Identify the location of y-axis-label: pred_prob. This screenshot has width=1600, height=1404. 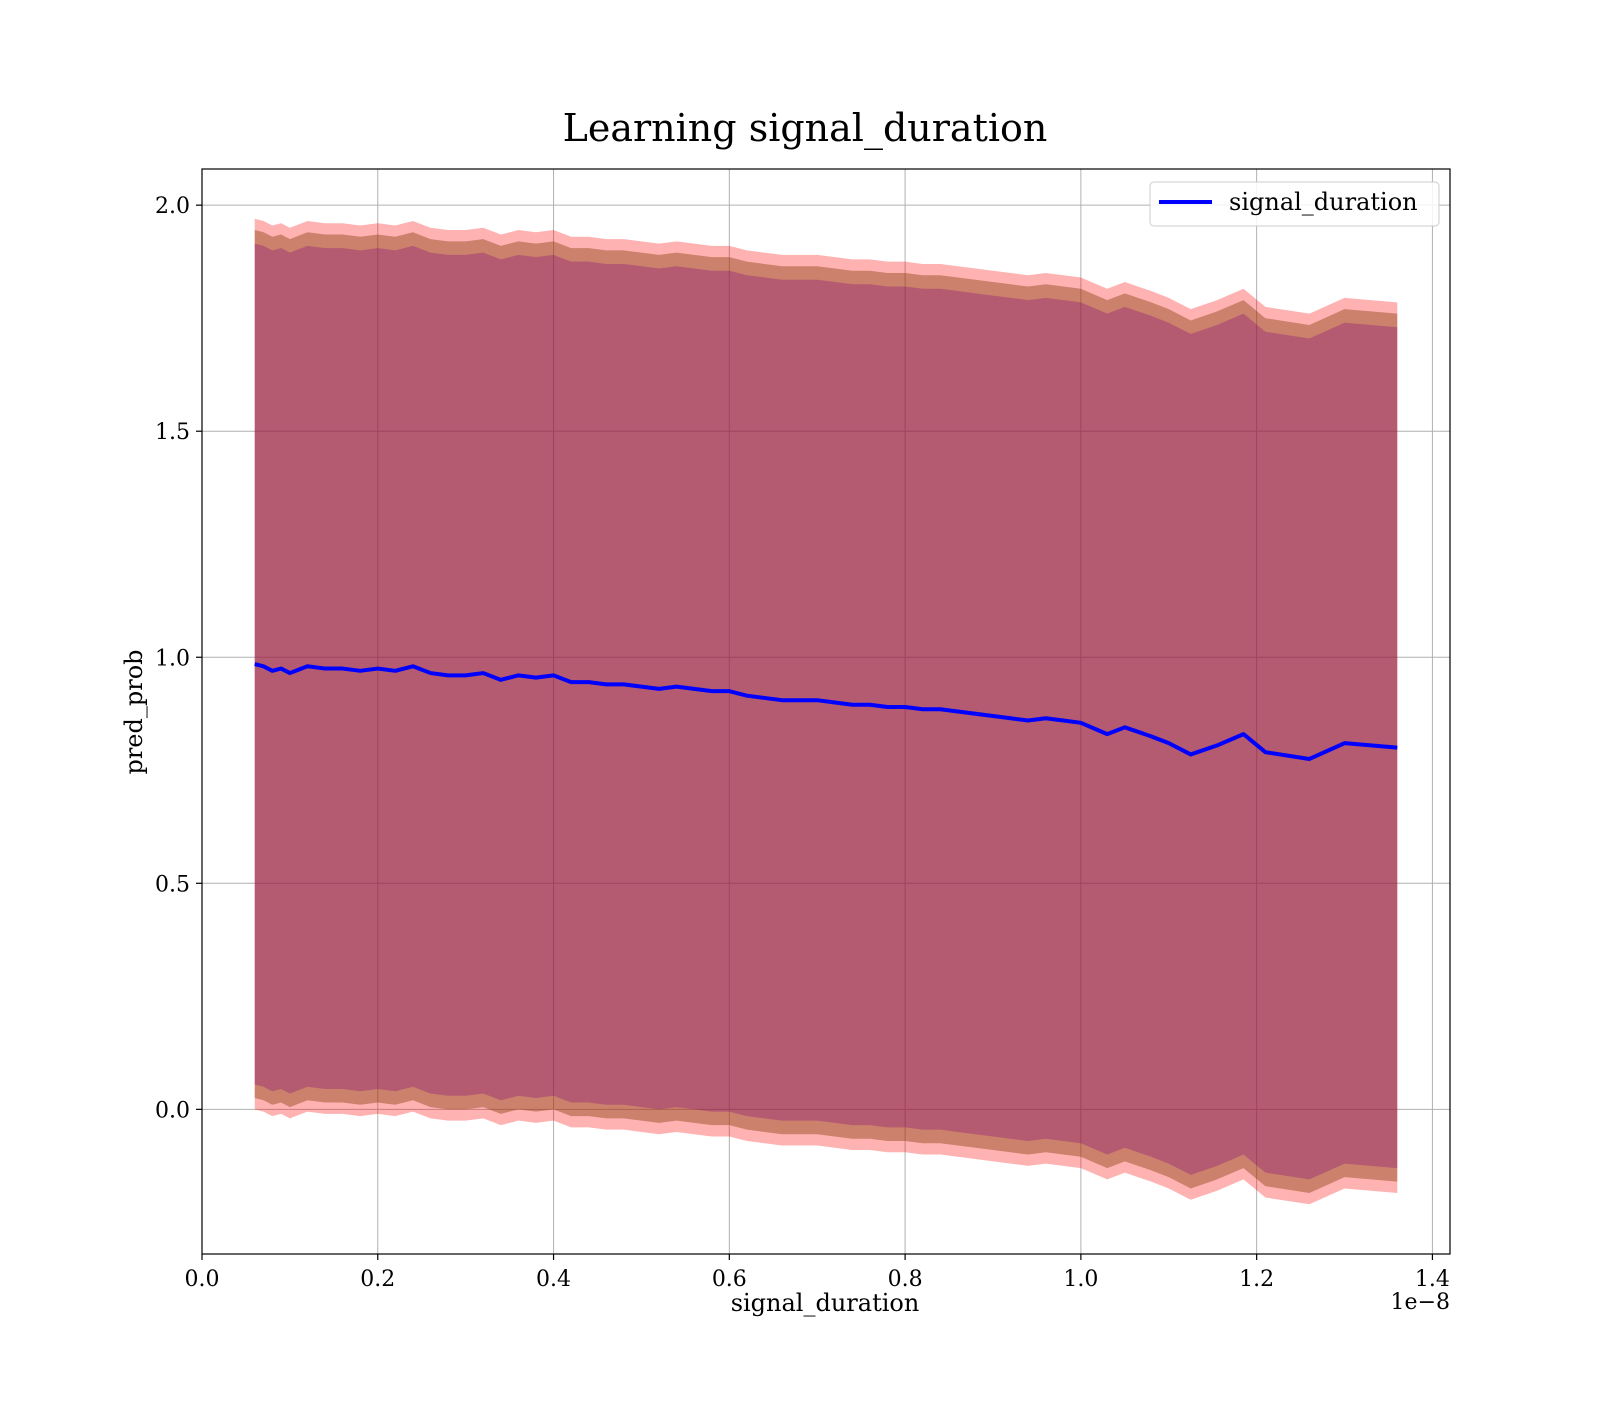
(134, 711).